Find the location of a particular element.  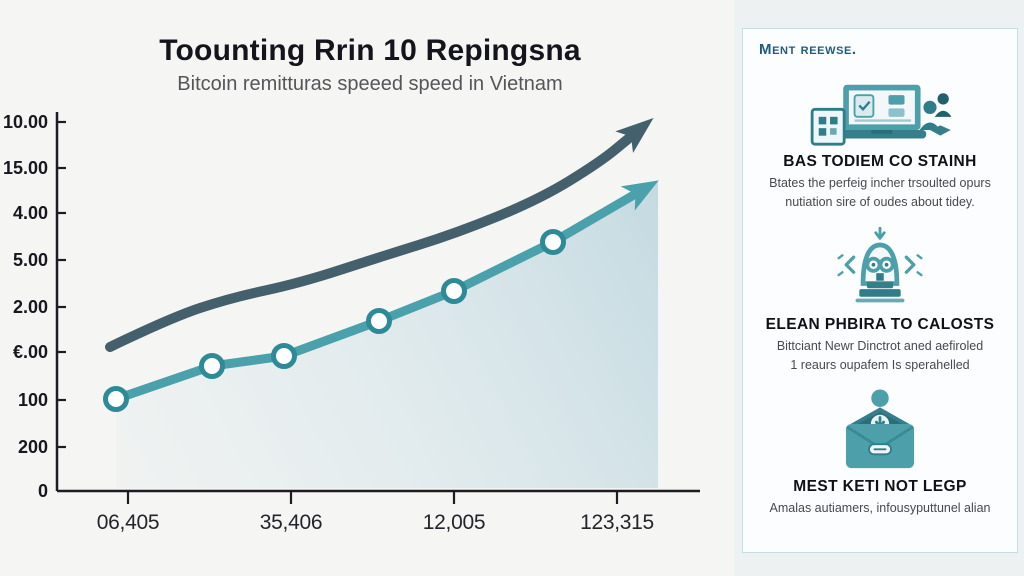

y-axis-label: 2.00 is located at coordinates (30, 307).